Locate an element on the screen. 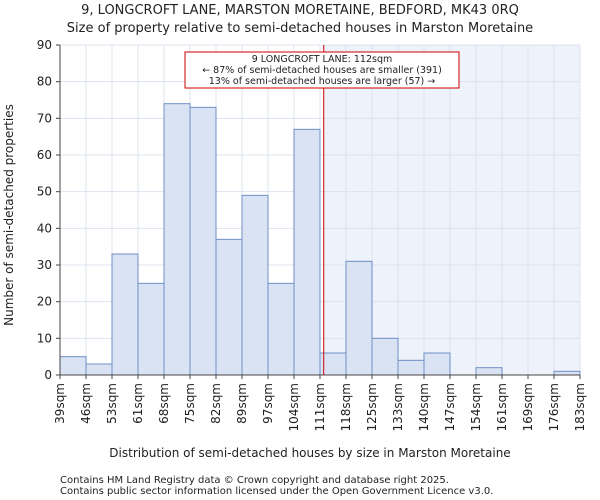  x-tick-label: 39sqm is located at coordinates (60, 403).